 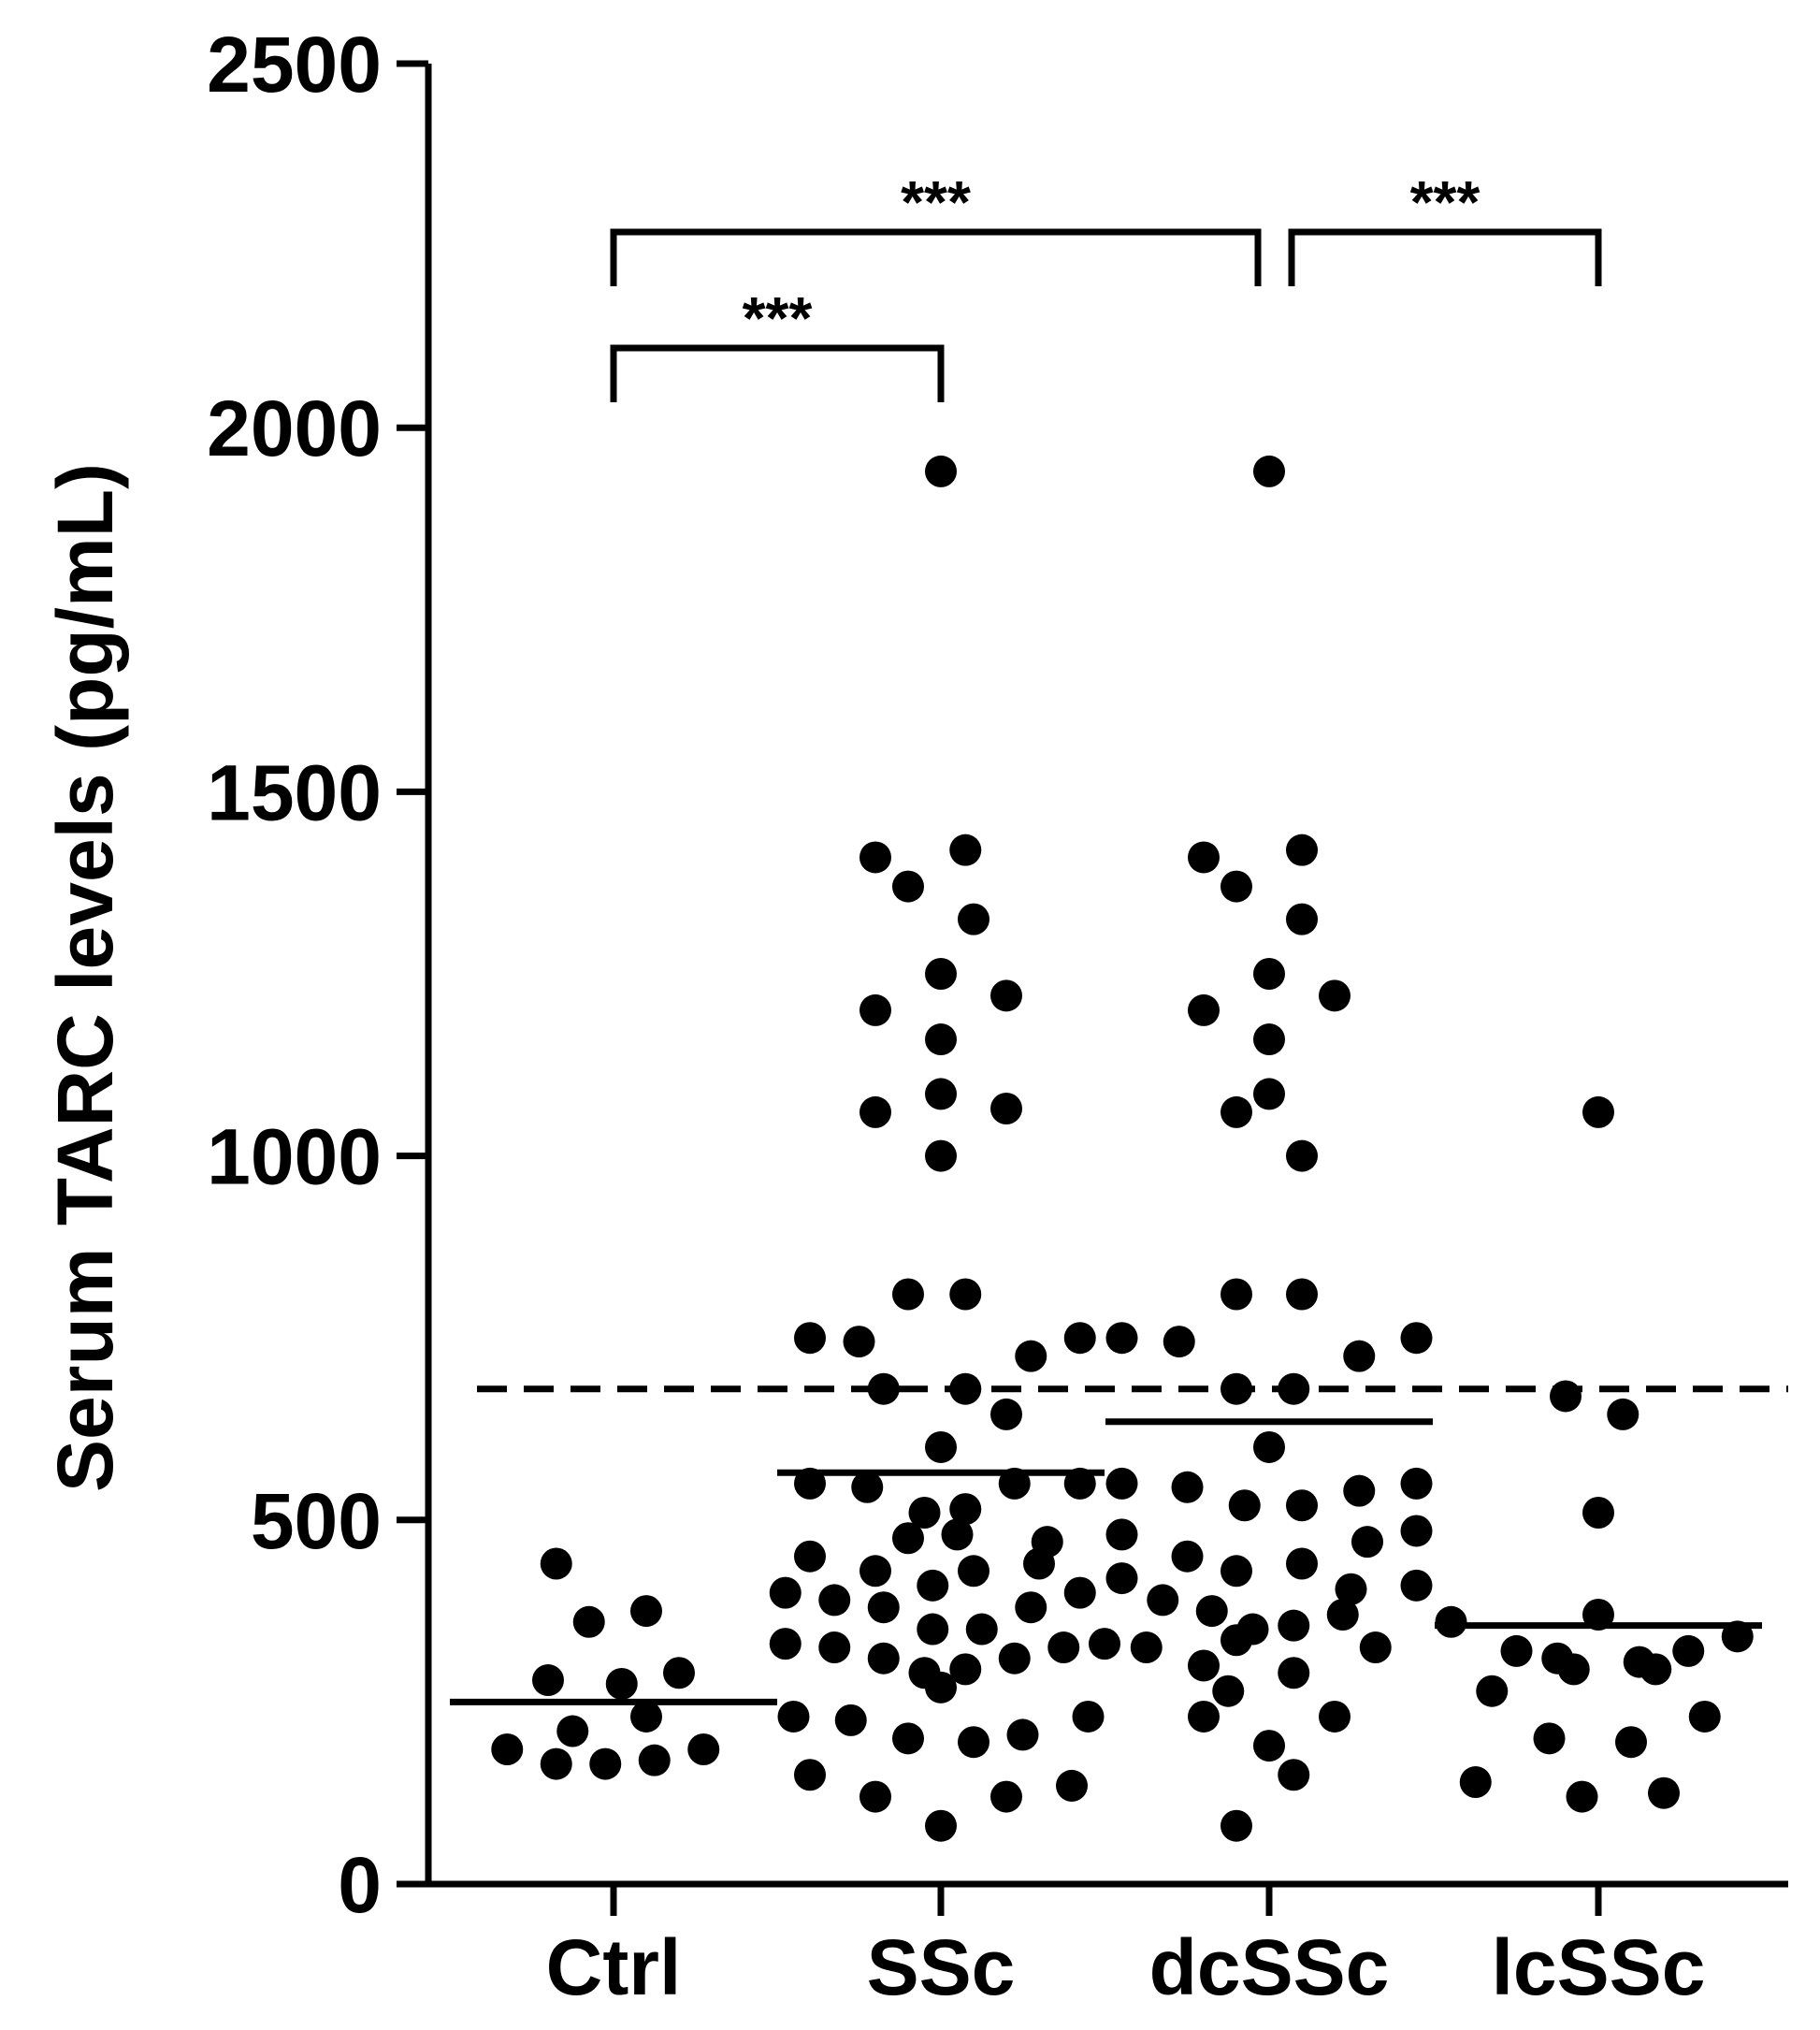 What do you see at coordinates (941, 1967) in the screenshot?
I see `x-tick-label: SSc` at bounding box center [941, 1967].